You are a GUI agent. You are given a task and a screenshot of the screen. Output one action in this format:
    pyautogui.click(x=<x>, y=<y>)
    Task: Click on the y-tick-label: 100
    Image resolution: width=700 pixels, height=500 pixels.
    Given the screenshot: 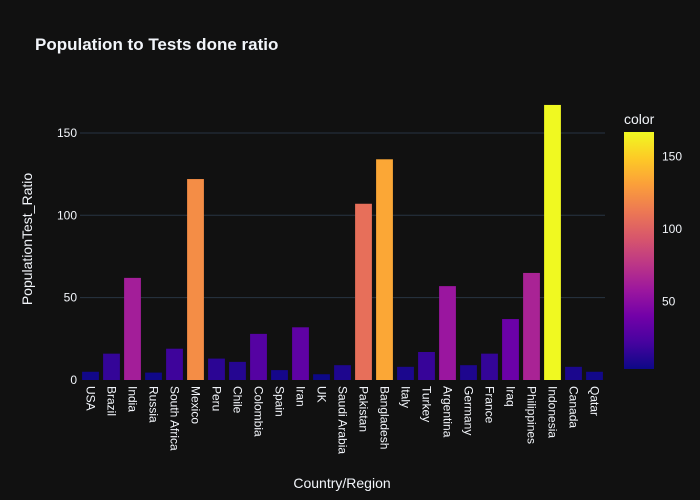 What is the action you would take?
    pyautogui.click(x=67, y=215)
    